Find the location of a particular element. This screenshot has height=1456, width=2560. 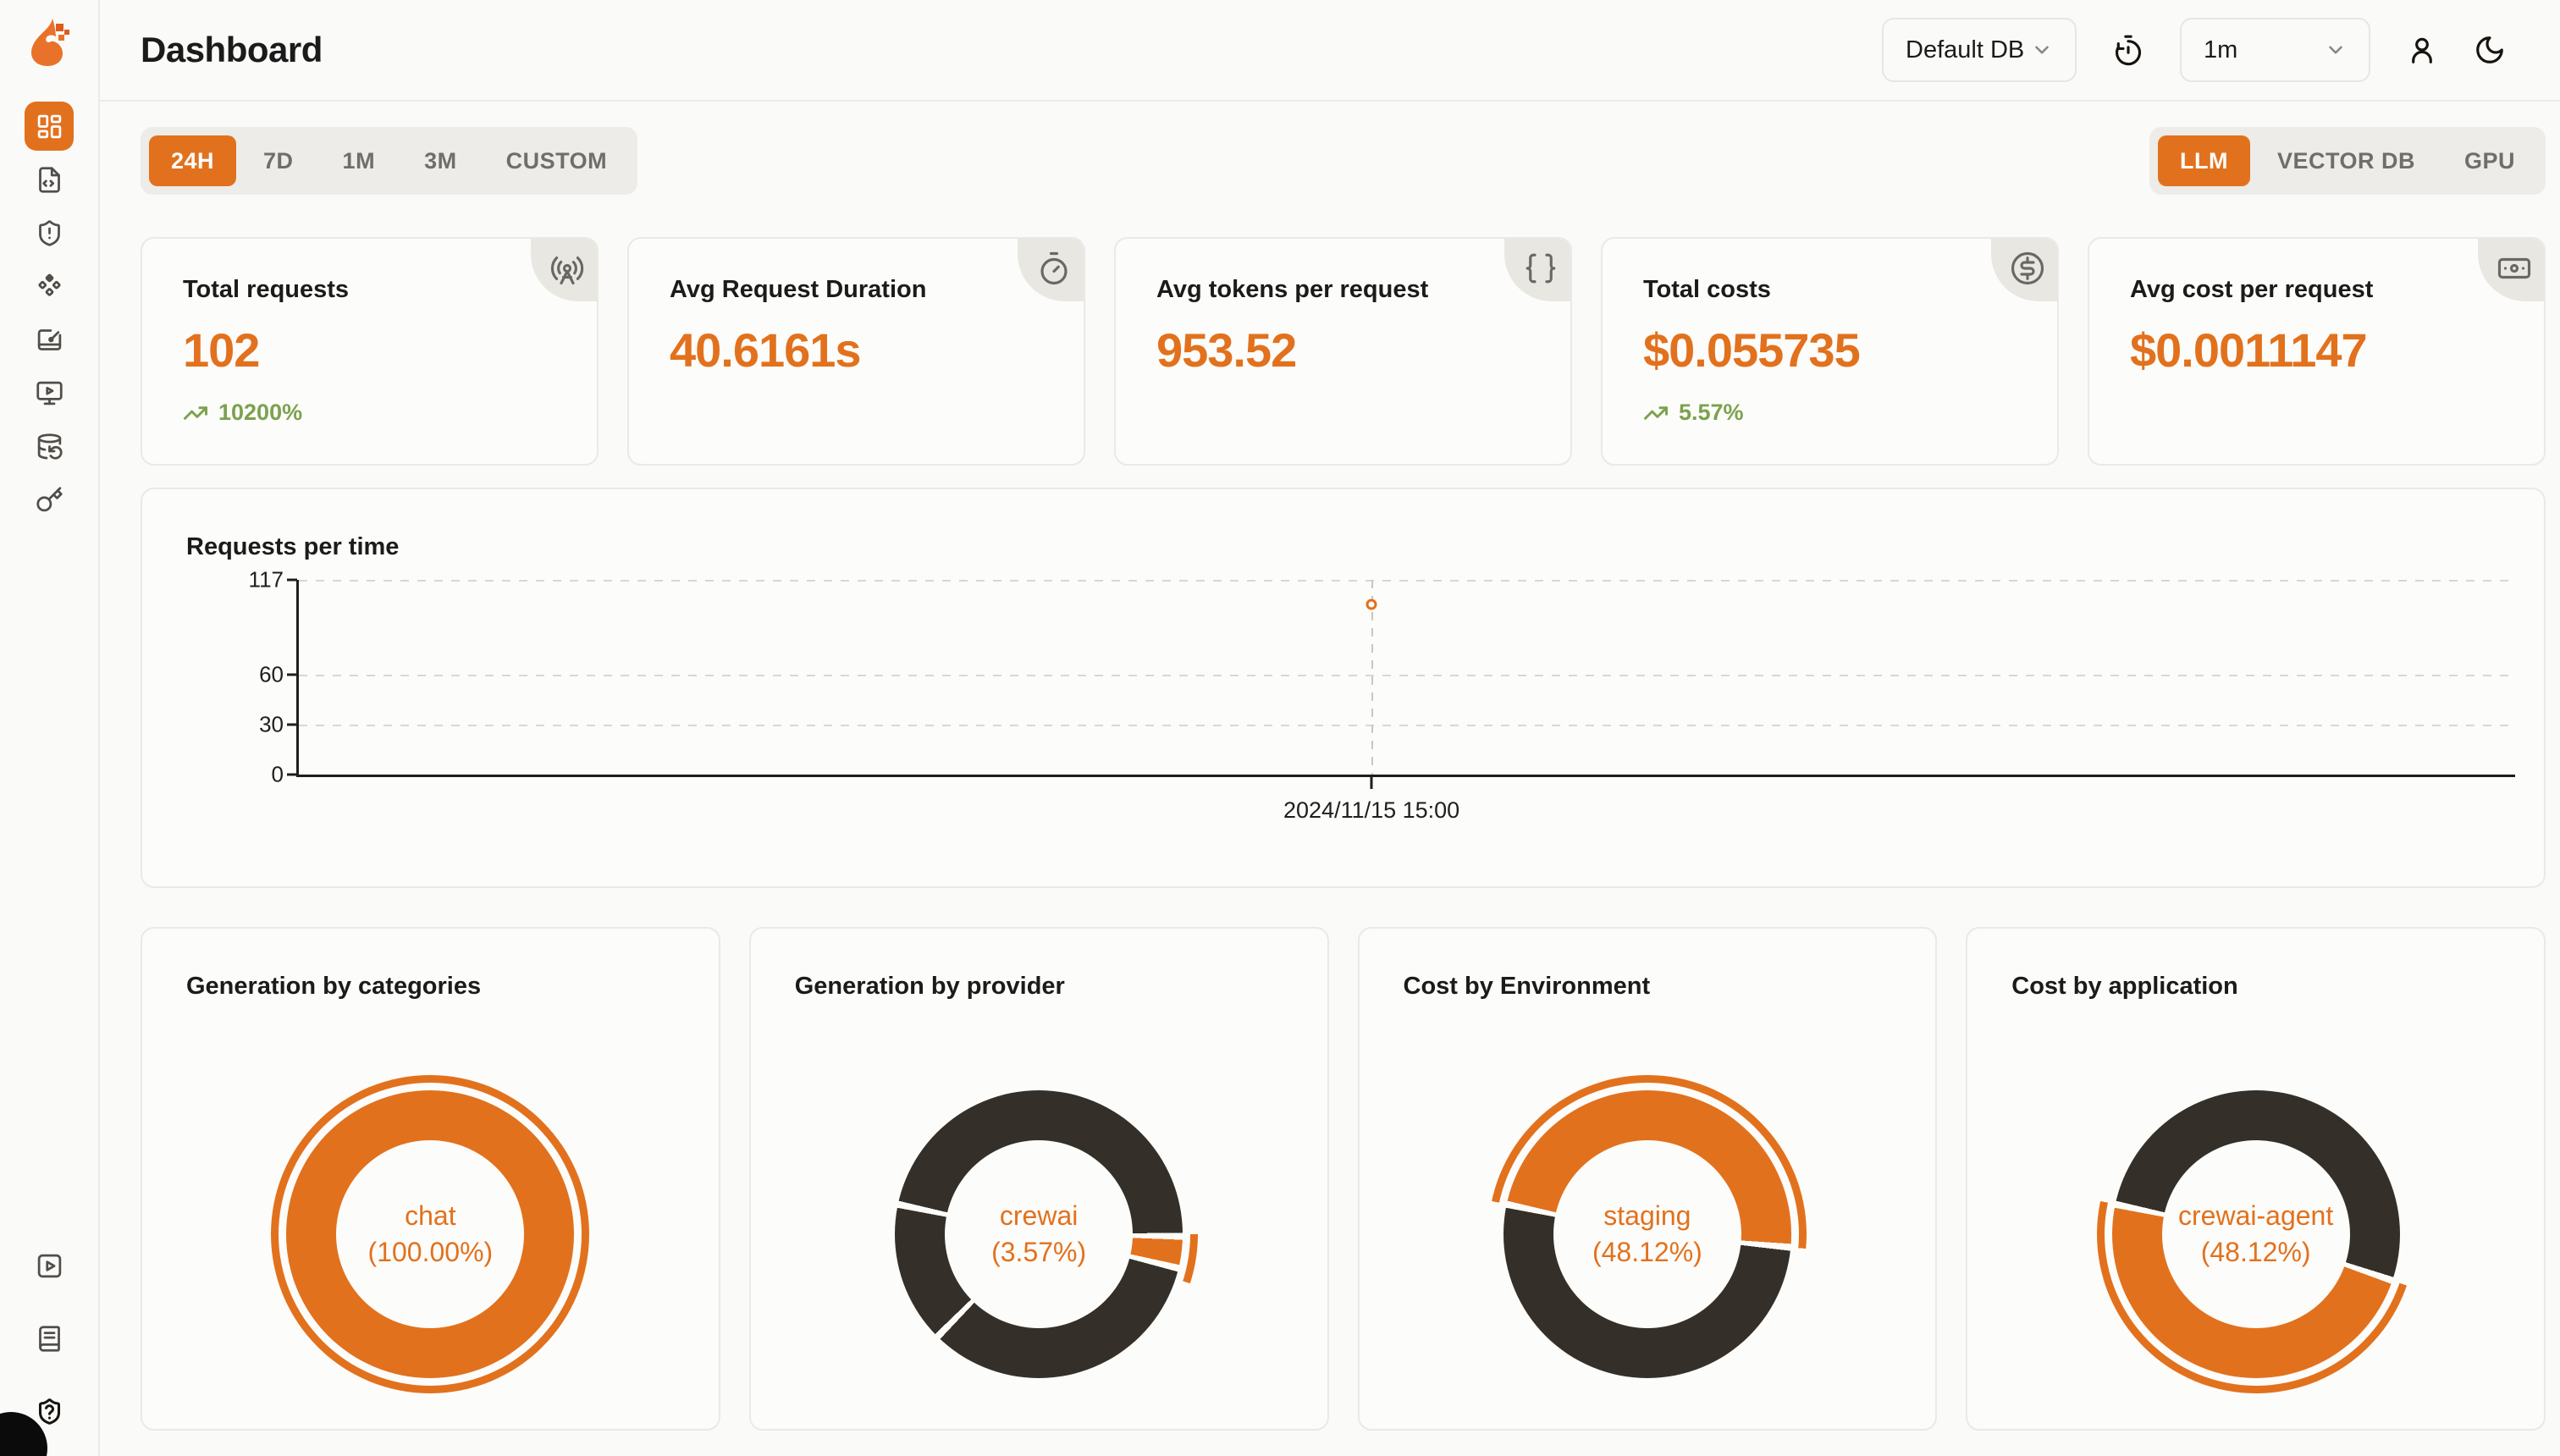

donut-title: Generation by categories is located at coordinates (334, 987).